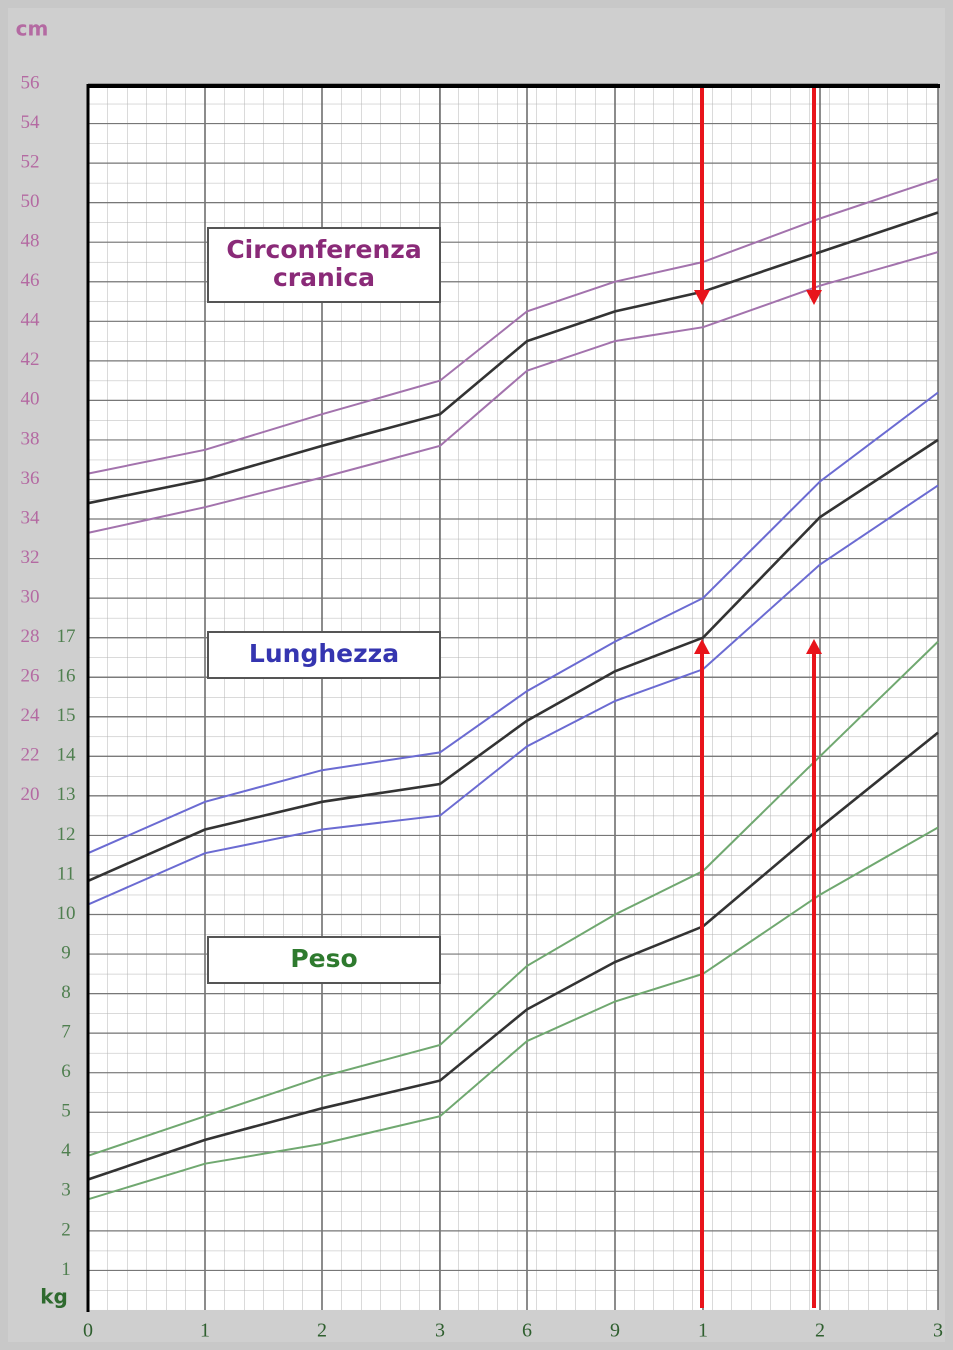 Image resolution: width=953 pixels, height=1350 pixels. I want to click on y2-tick-label: 14, so click(67, 755).